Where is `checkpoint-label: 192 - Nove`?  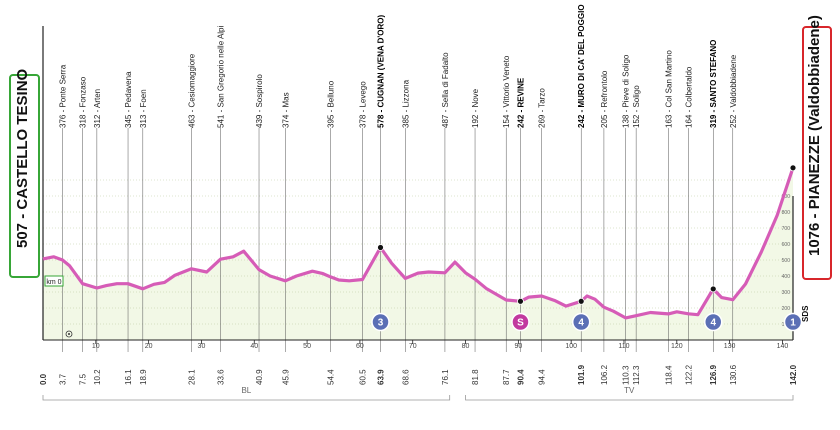
checkpoint-label: 192 - Nove is located at coordinates (475, 108).